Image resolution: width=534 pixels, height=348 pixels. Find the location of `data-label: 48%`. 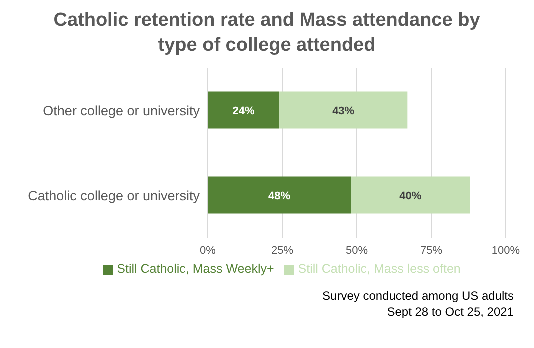

data-label: 48% is located at coordinates (279, 196).